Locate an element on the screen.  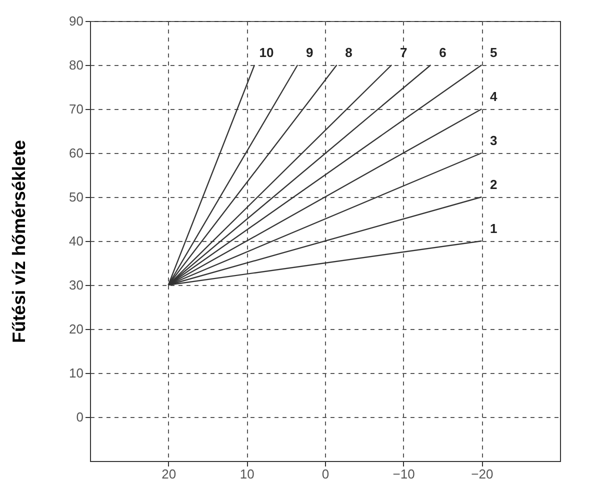
series-label: 10 is located at coordinates (266, 52).